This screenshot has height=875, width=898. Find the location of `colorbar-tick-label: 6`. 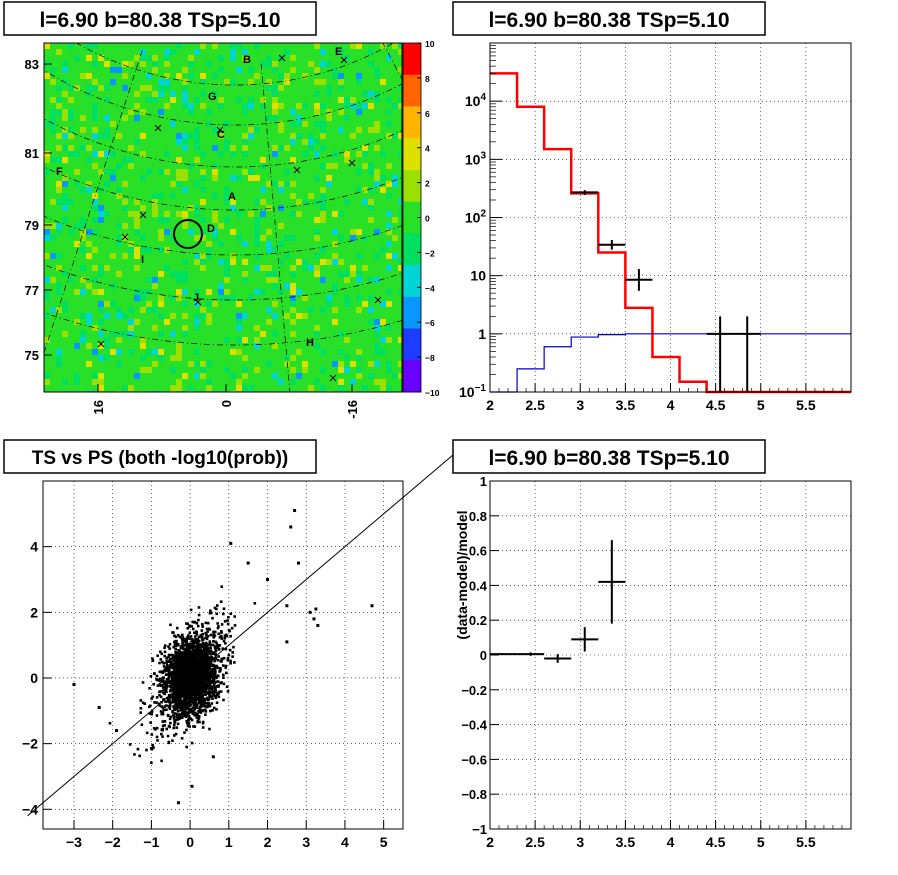

colorbar-tick-label: 6 is located at coordinates (427, 114).